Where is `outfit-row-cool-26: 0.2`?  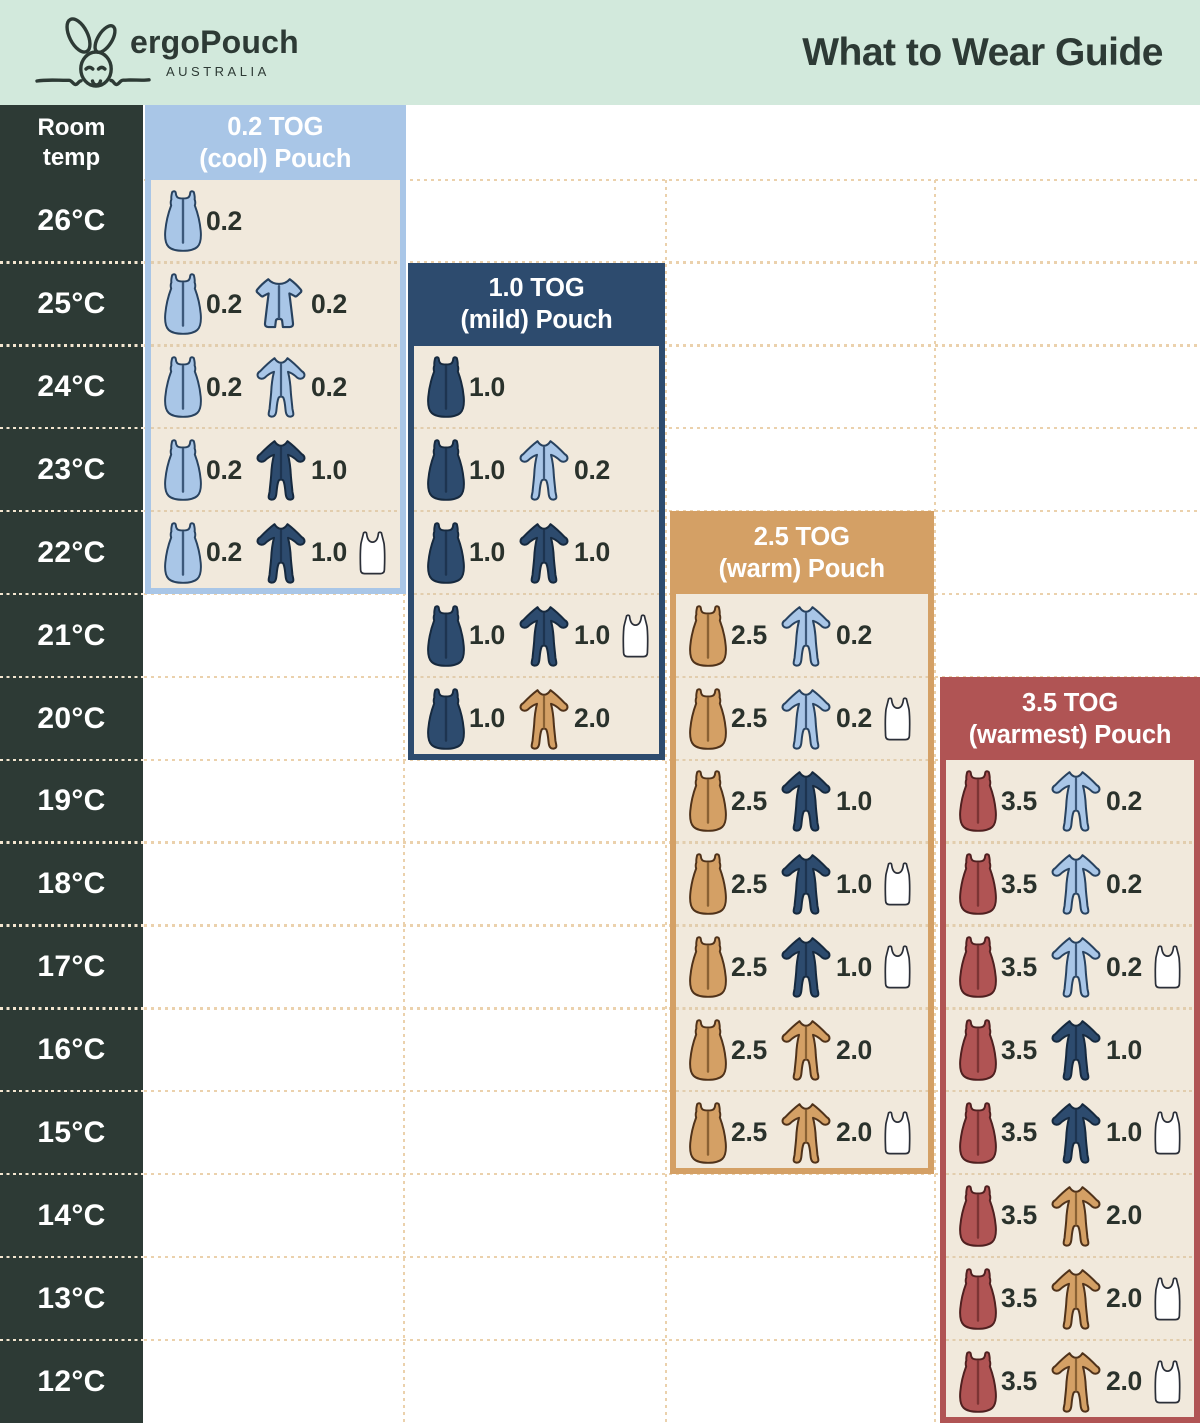
outfit-row-cool-26: 0.2 is located at coordinates (275, 221).